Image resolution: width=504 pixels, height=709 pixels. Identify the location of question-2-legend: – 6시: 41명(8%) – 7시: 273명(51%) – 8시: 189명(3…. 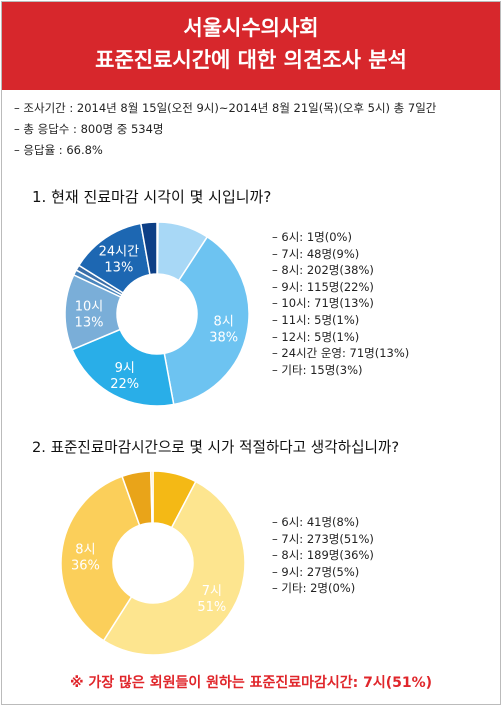
(323, 555).